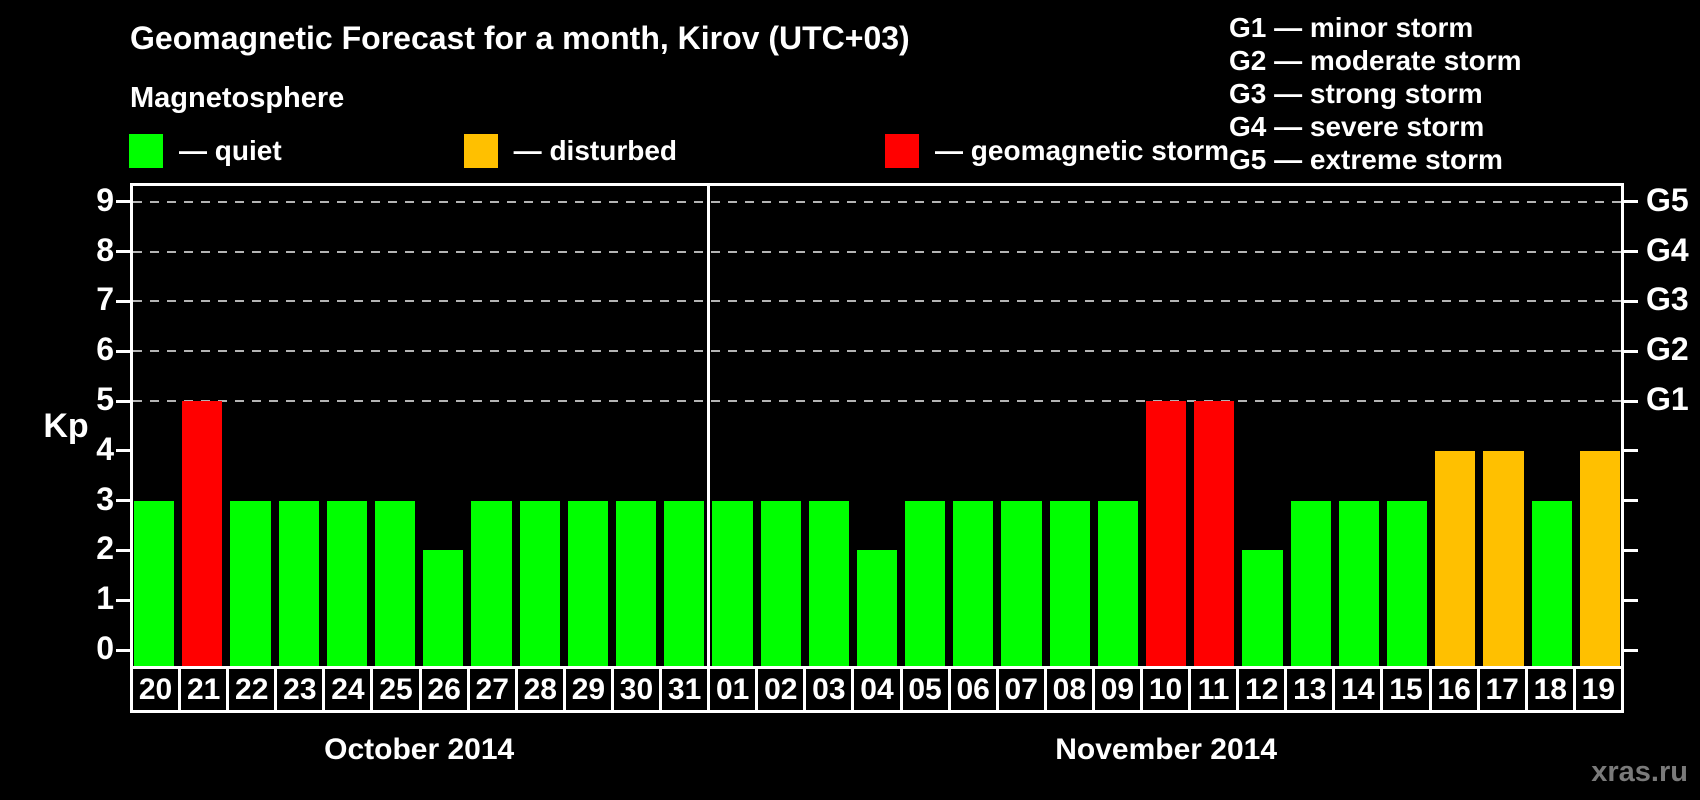 The width and height of the screenshot is (1700, 800). I want to click on plot-border-left, so click(131, 424).